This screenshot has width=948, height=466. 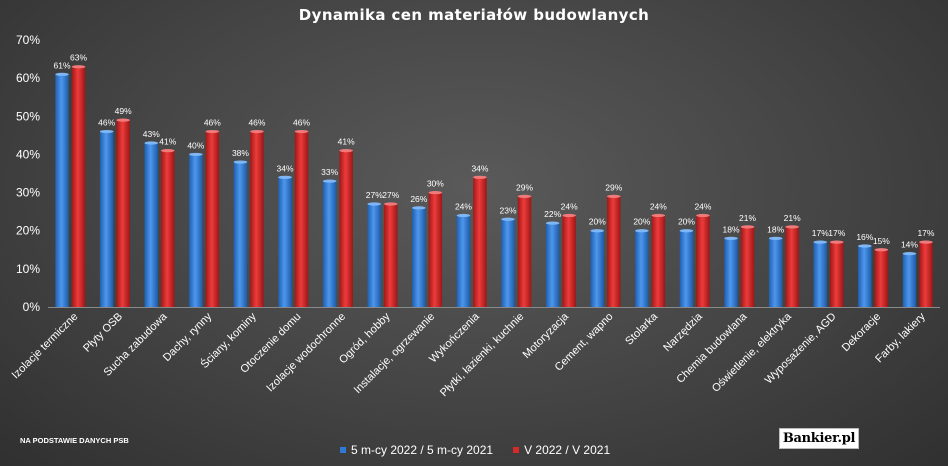 What do you see at coordinates (103, 333) in the screenshot?
I see `x-tick-label: Płyty OSB` at bounding box center [103, 333].